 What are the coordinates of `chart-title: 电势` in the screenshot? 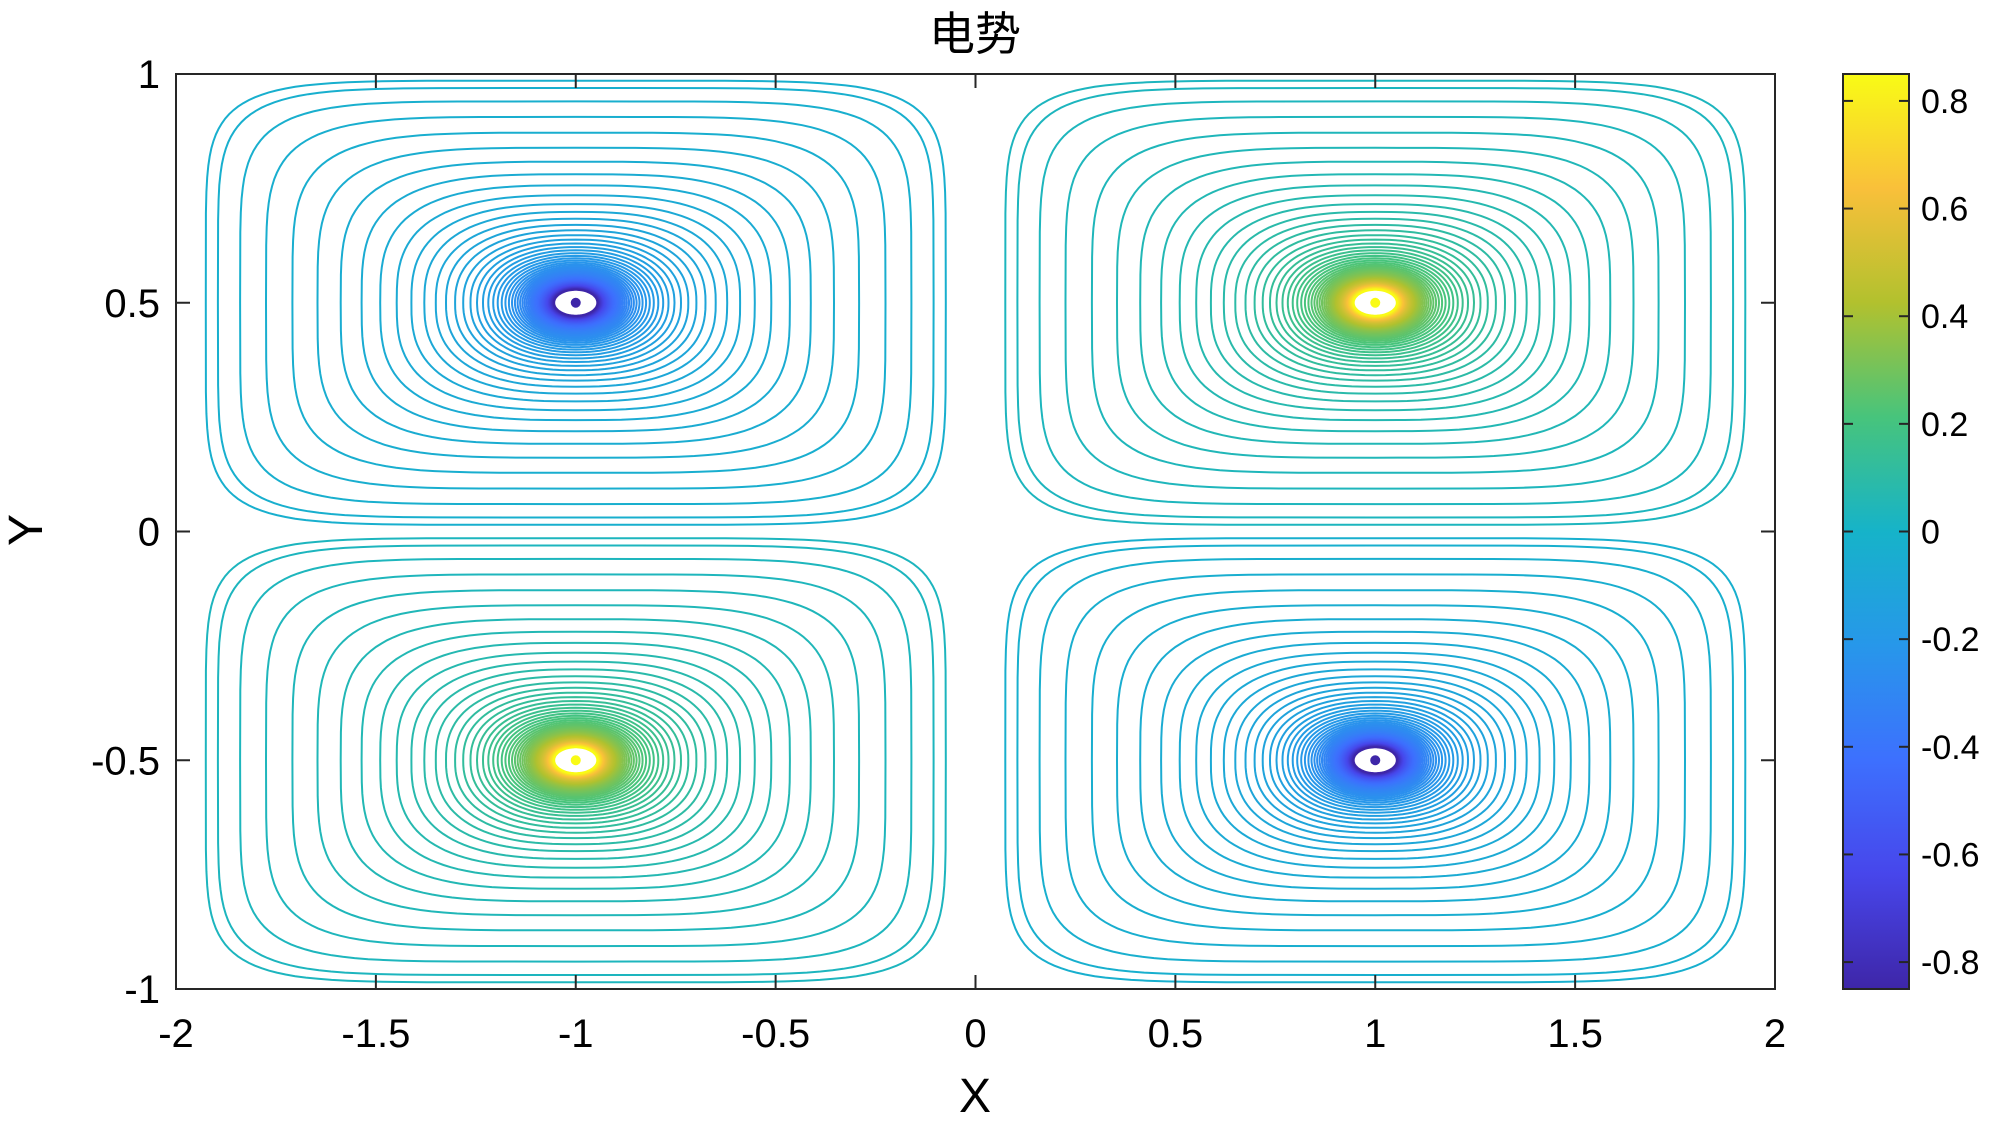 It's located at (975, 34).